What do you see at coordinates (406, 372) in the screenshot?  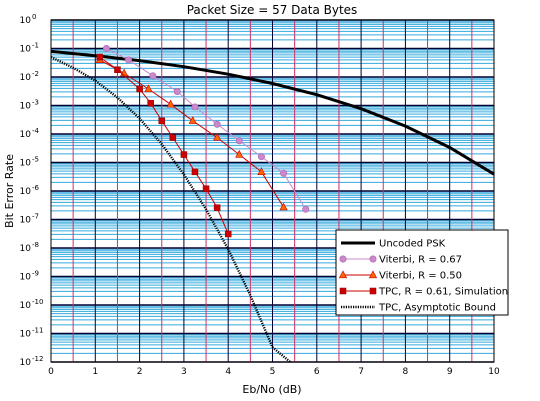 I see `x-tick-label: 8` at bounding box center [406, 372].